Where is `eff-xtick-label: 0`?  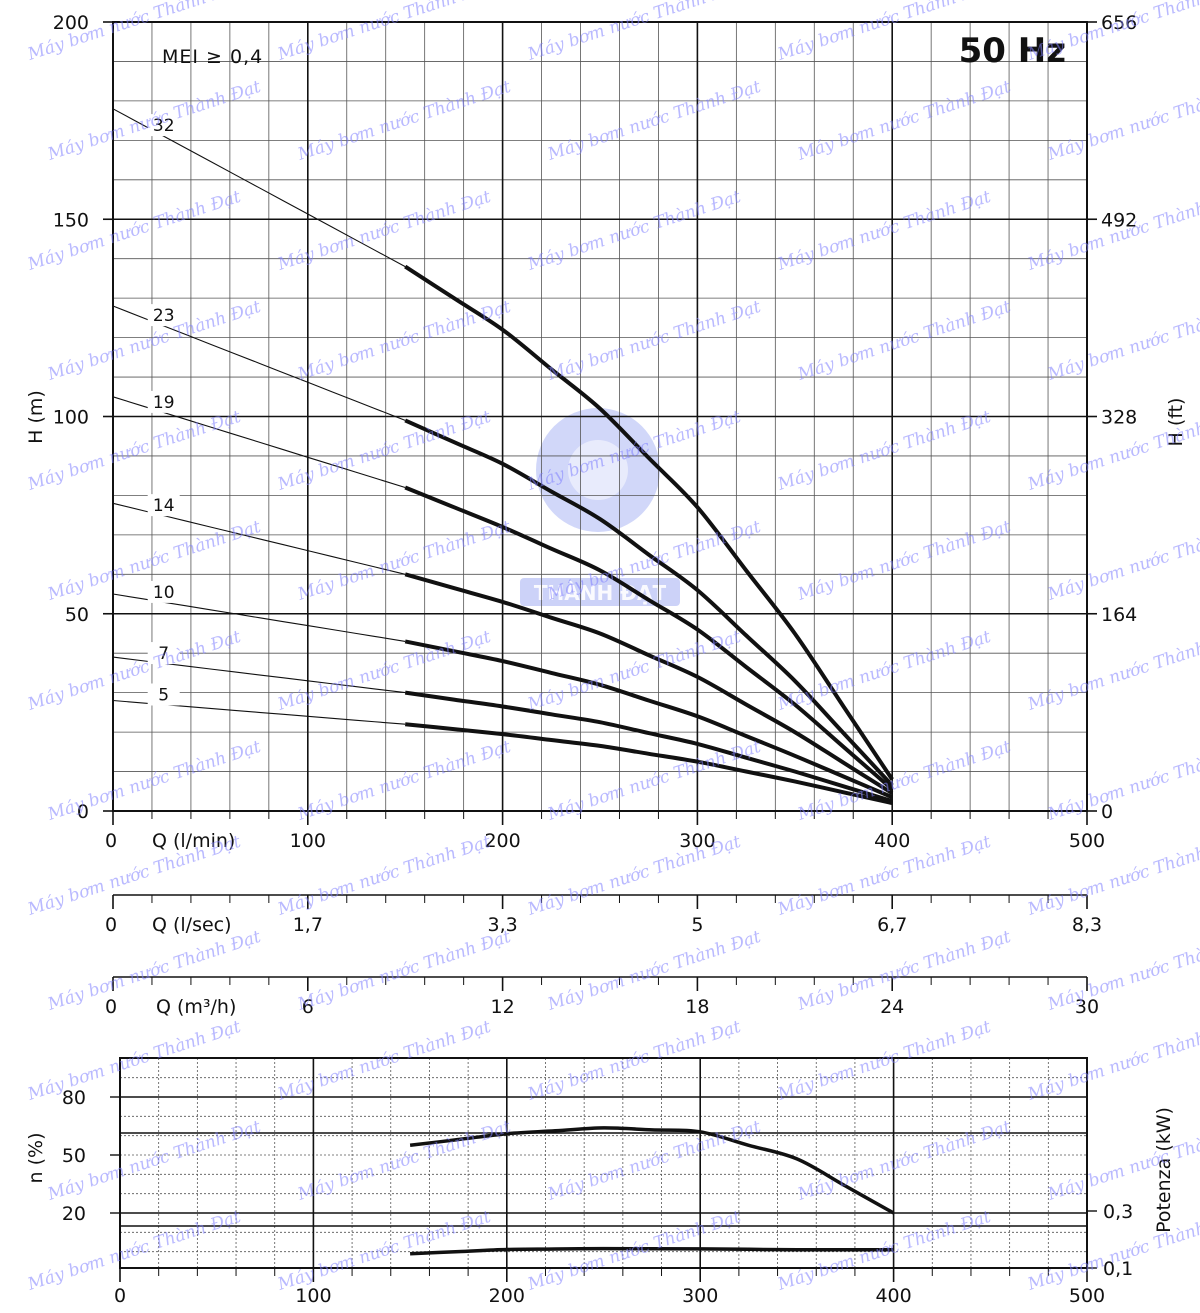 eff-xtick-label: 0 is located at coordinates (120, 1296).